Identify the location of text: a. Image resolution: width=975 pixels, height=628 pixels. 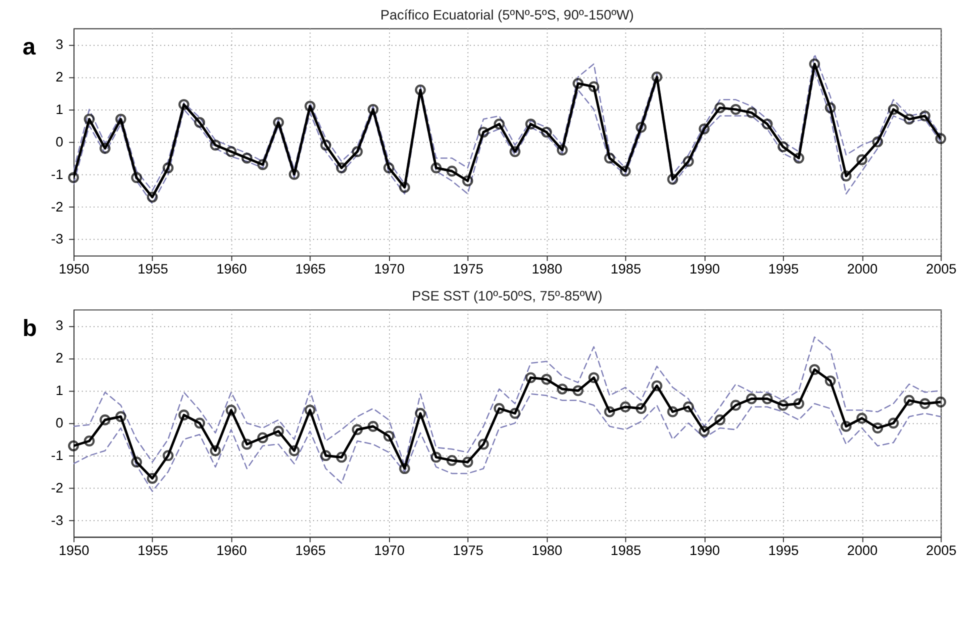
(29, 47).